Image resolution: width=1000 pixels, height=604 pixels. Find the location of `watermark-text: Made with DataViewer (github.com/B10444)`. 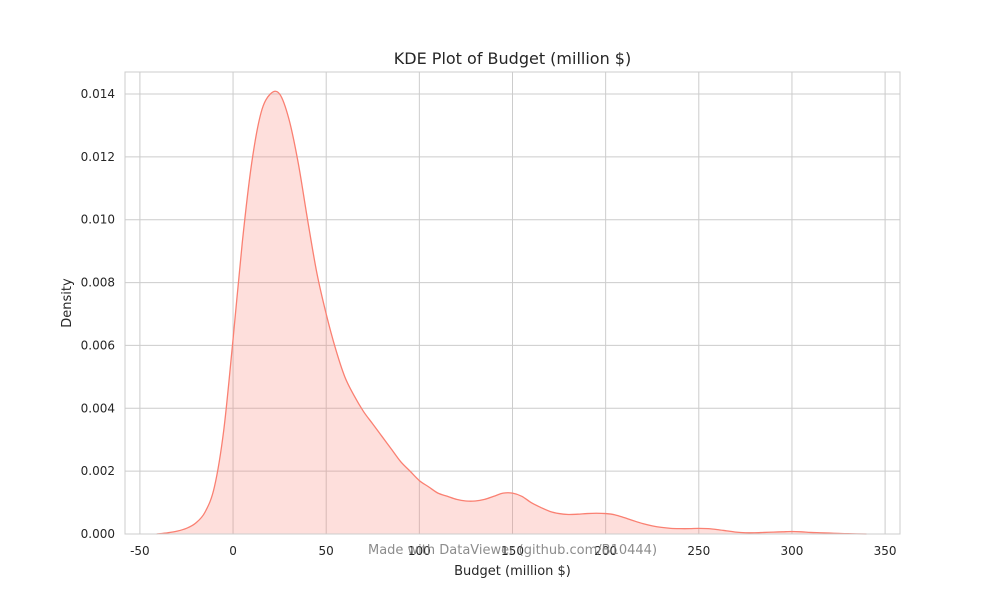

watermark-text: Made with DataViewer (github.com/B10444) is located at coordinates (512, 550).